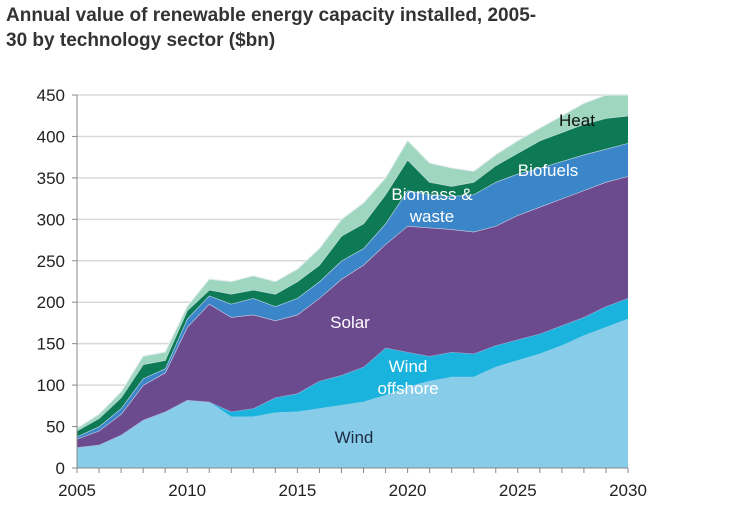 Image resolution: width=750 pixels, height=509 pixels. What do you see at coordinates (51, 302) in the screenshot?
I see `y-tick-label: 200` at bounding box center [51, 302].